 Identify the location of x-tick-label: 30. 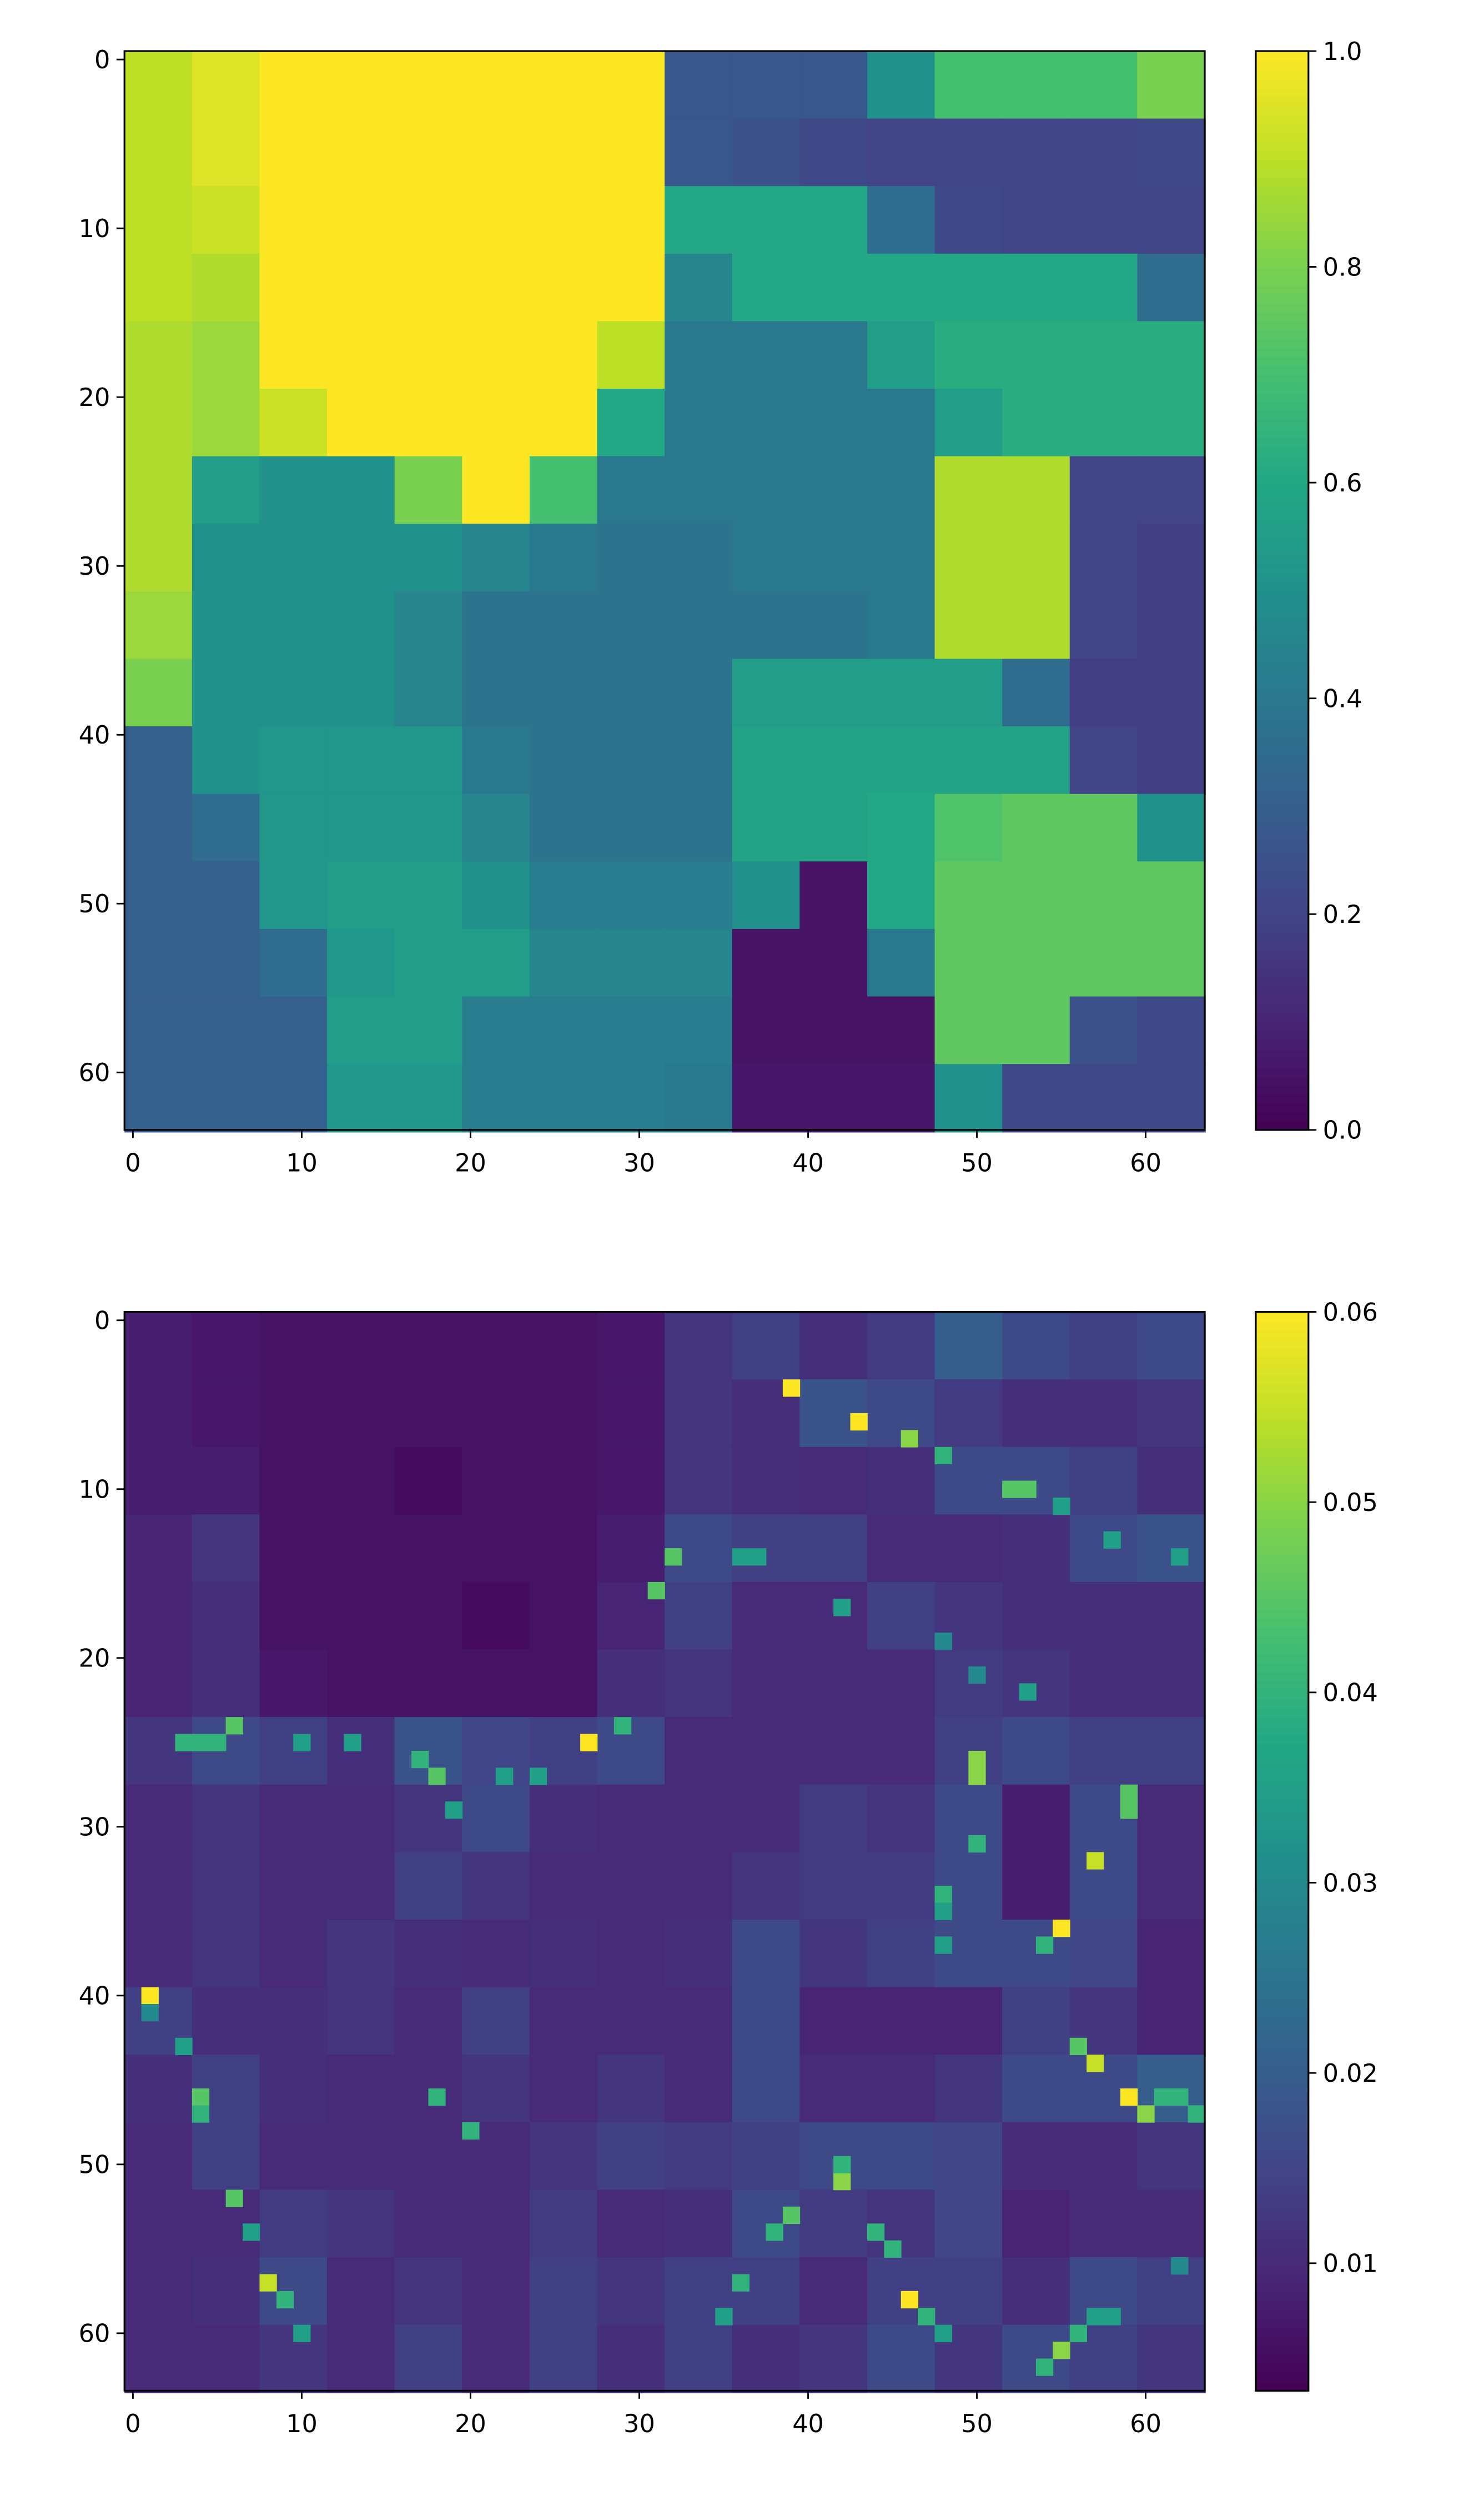
(639, 1163).